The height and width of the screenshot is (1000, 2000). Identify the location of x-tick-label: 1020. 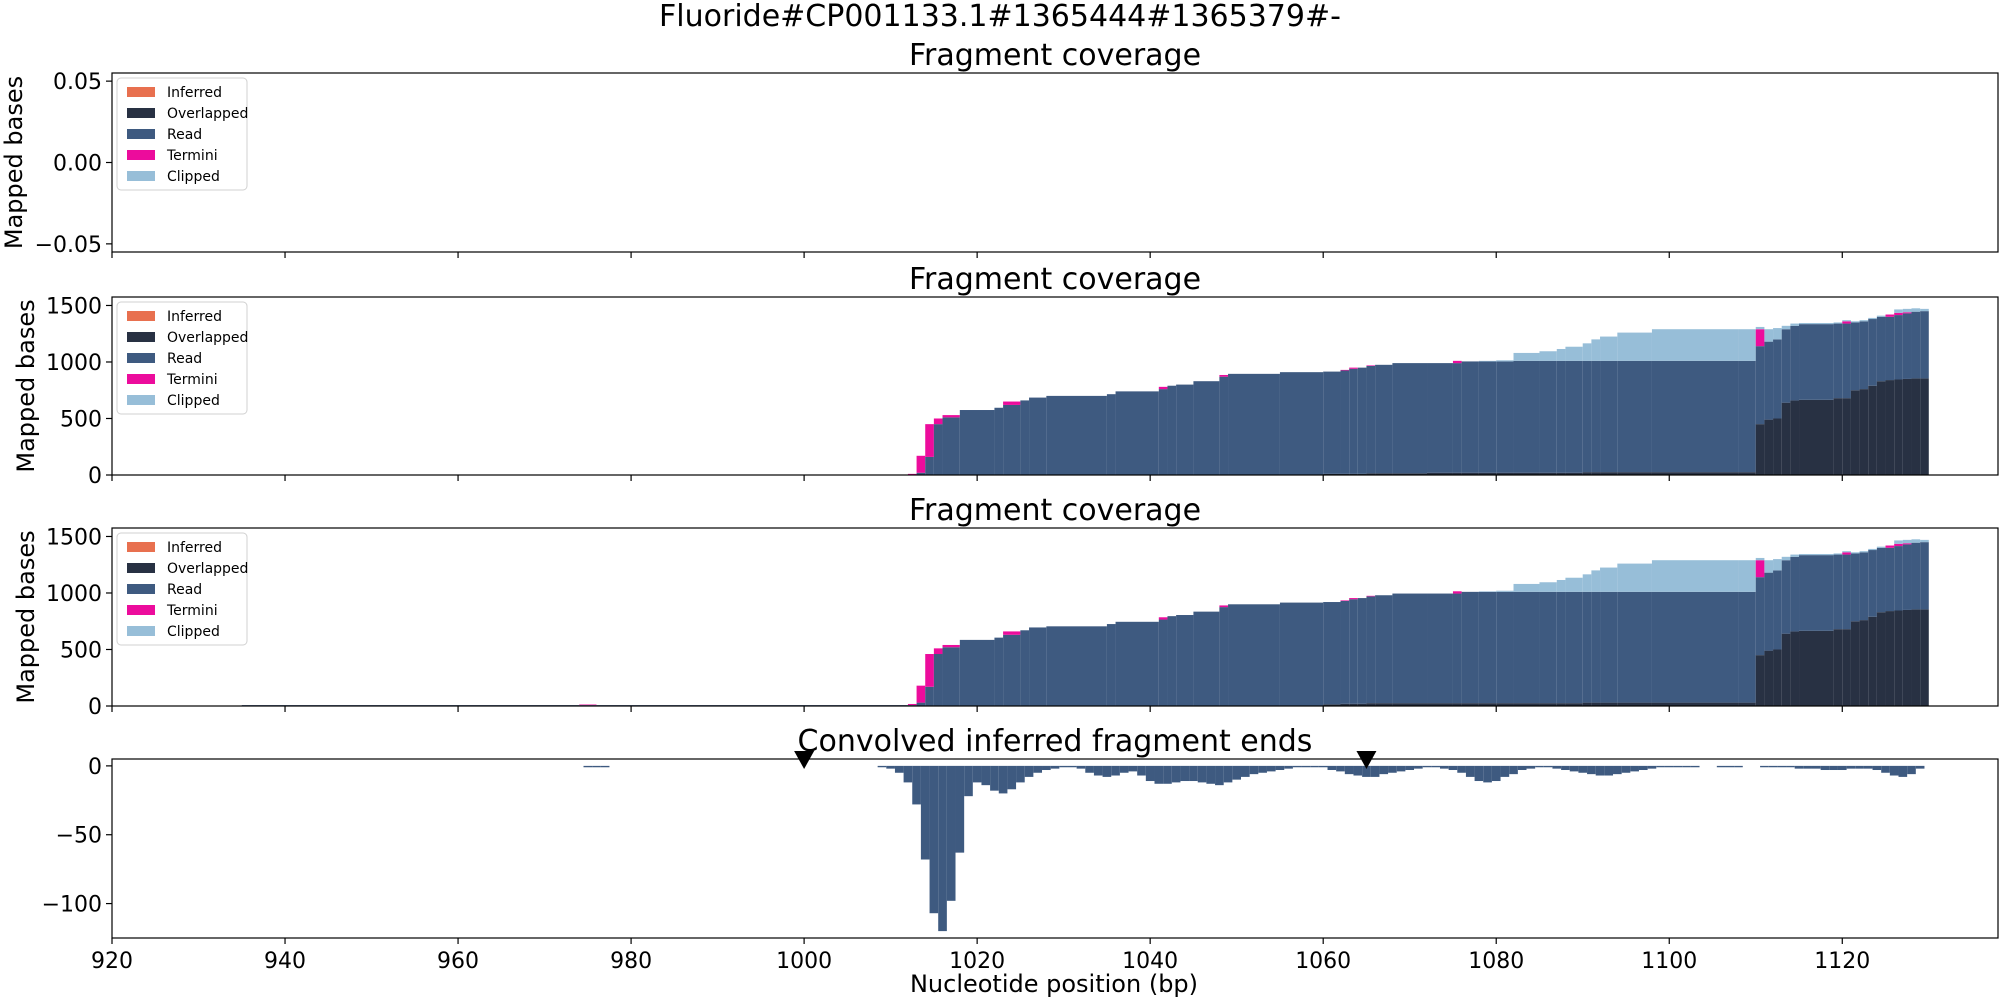
(977, 961).